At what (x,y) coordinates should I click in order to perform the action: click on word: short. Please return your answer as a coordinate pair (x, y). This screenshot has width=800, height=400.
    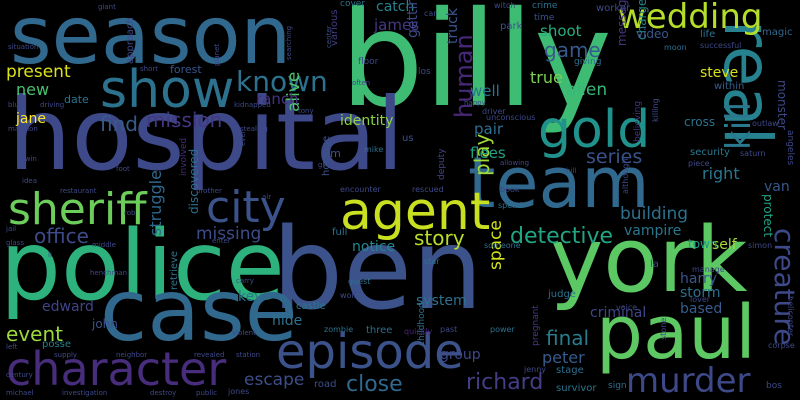
    Looking at the image, I should click on (149, 69).